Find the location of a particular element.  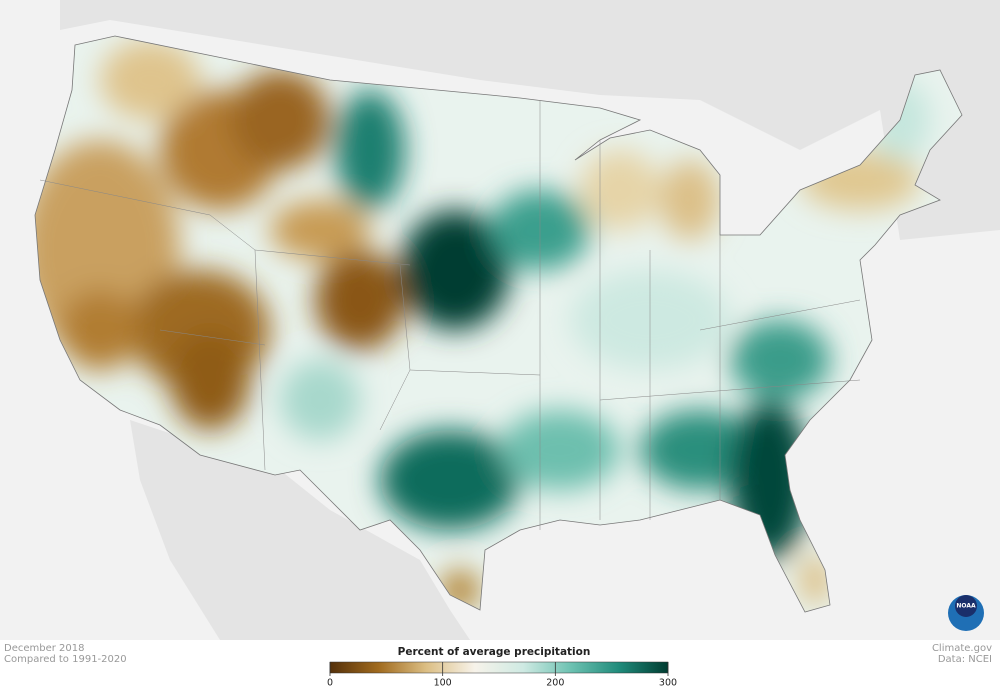

legend-title: Percent of average precipitation is located at coordinates (494, 652).